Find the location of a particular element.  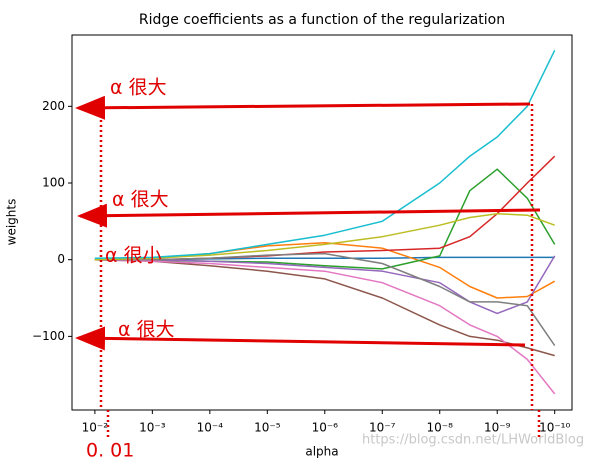

annotation: 0. 01 is located at coordinates (110, 450).